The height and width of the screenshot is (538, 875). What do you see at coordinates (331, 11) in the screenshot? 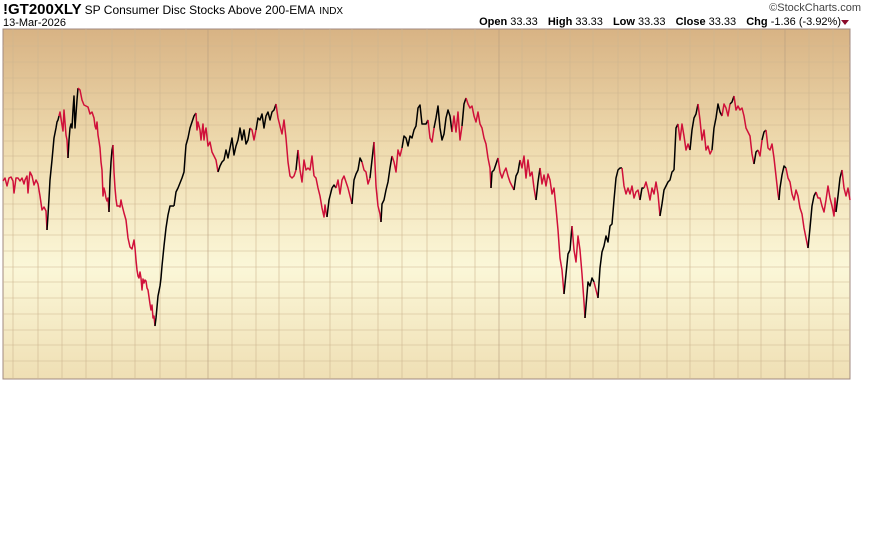
I see `exchange: INDX` at bounding box center [331, 11].